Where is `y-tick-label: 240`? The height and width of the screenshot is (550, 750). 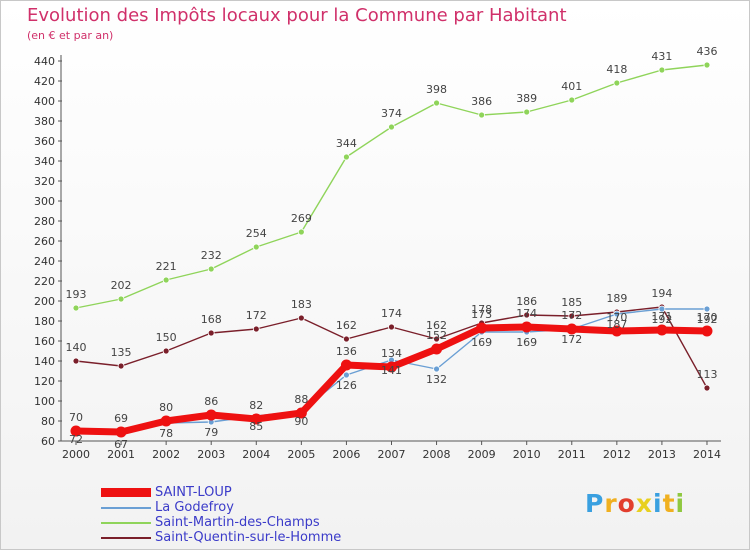
y-tick-label: 240 is located at coordinates (44, 261).